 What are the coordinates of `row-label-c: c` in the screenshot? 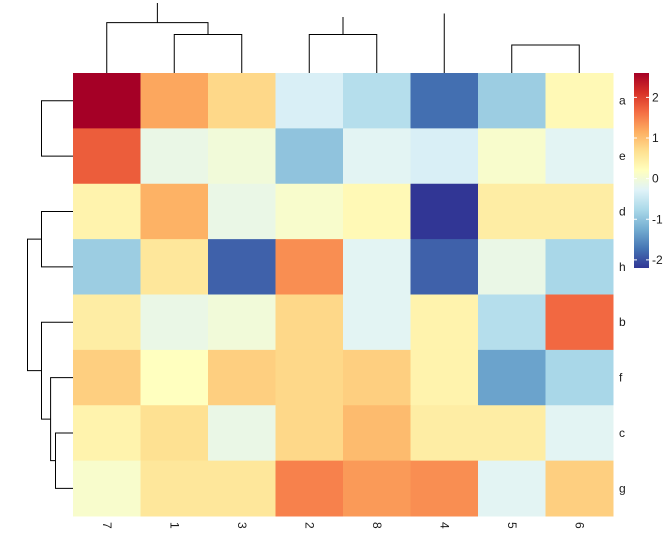 It's located at (622, 433).